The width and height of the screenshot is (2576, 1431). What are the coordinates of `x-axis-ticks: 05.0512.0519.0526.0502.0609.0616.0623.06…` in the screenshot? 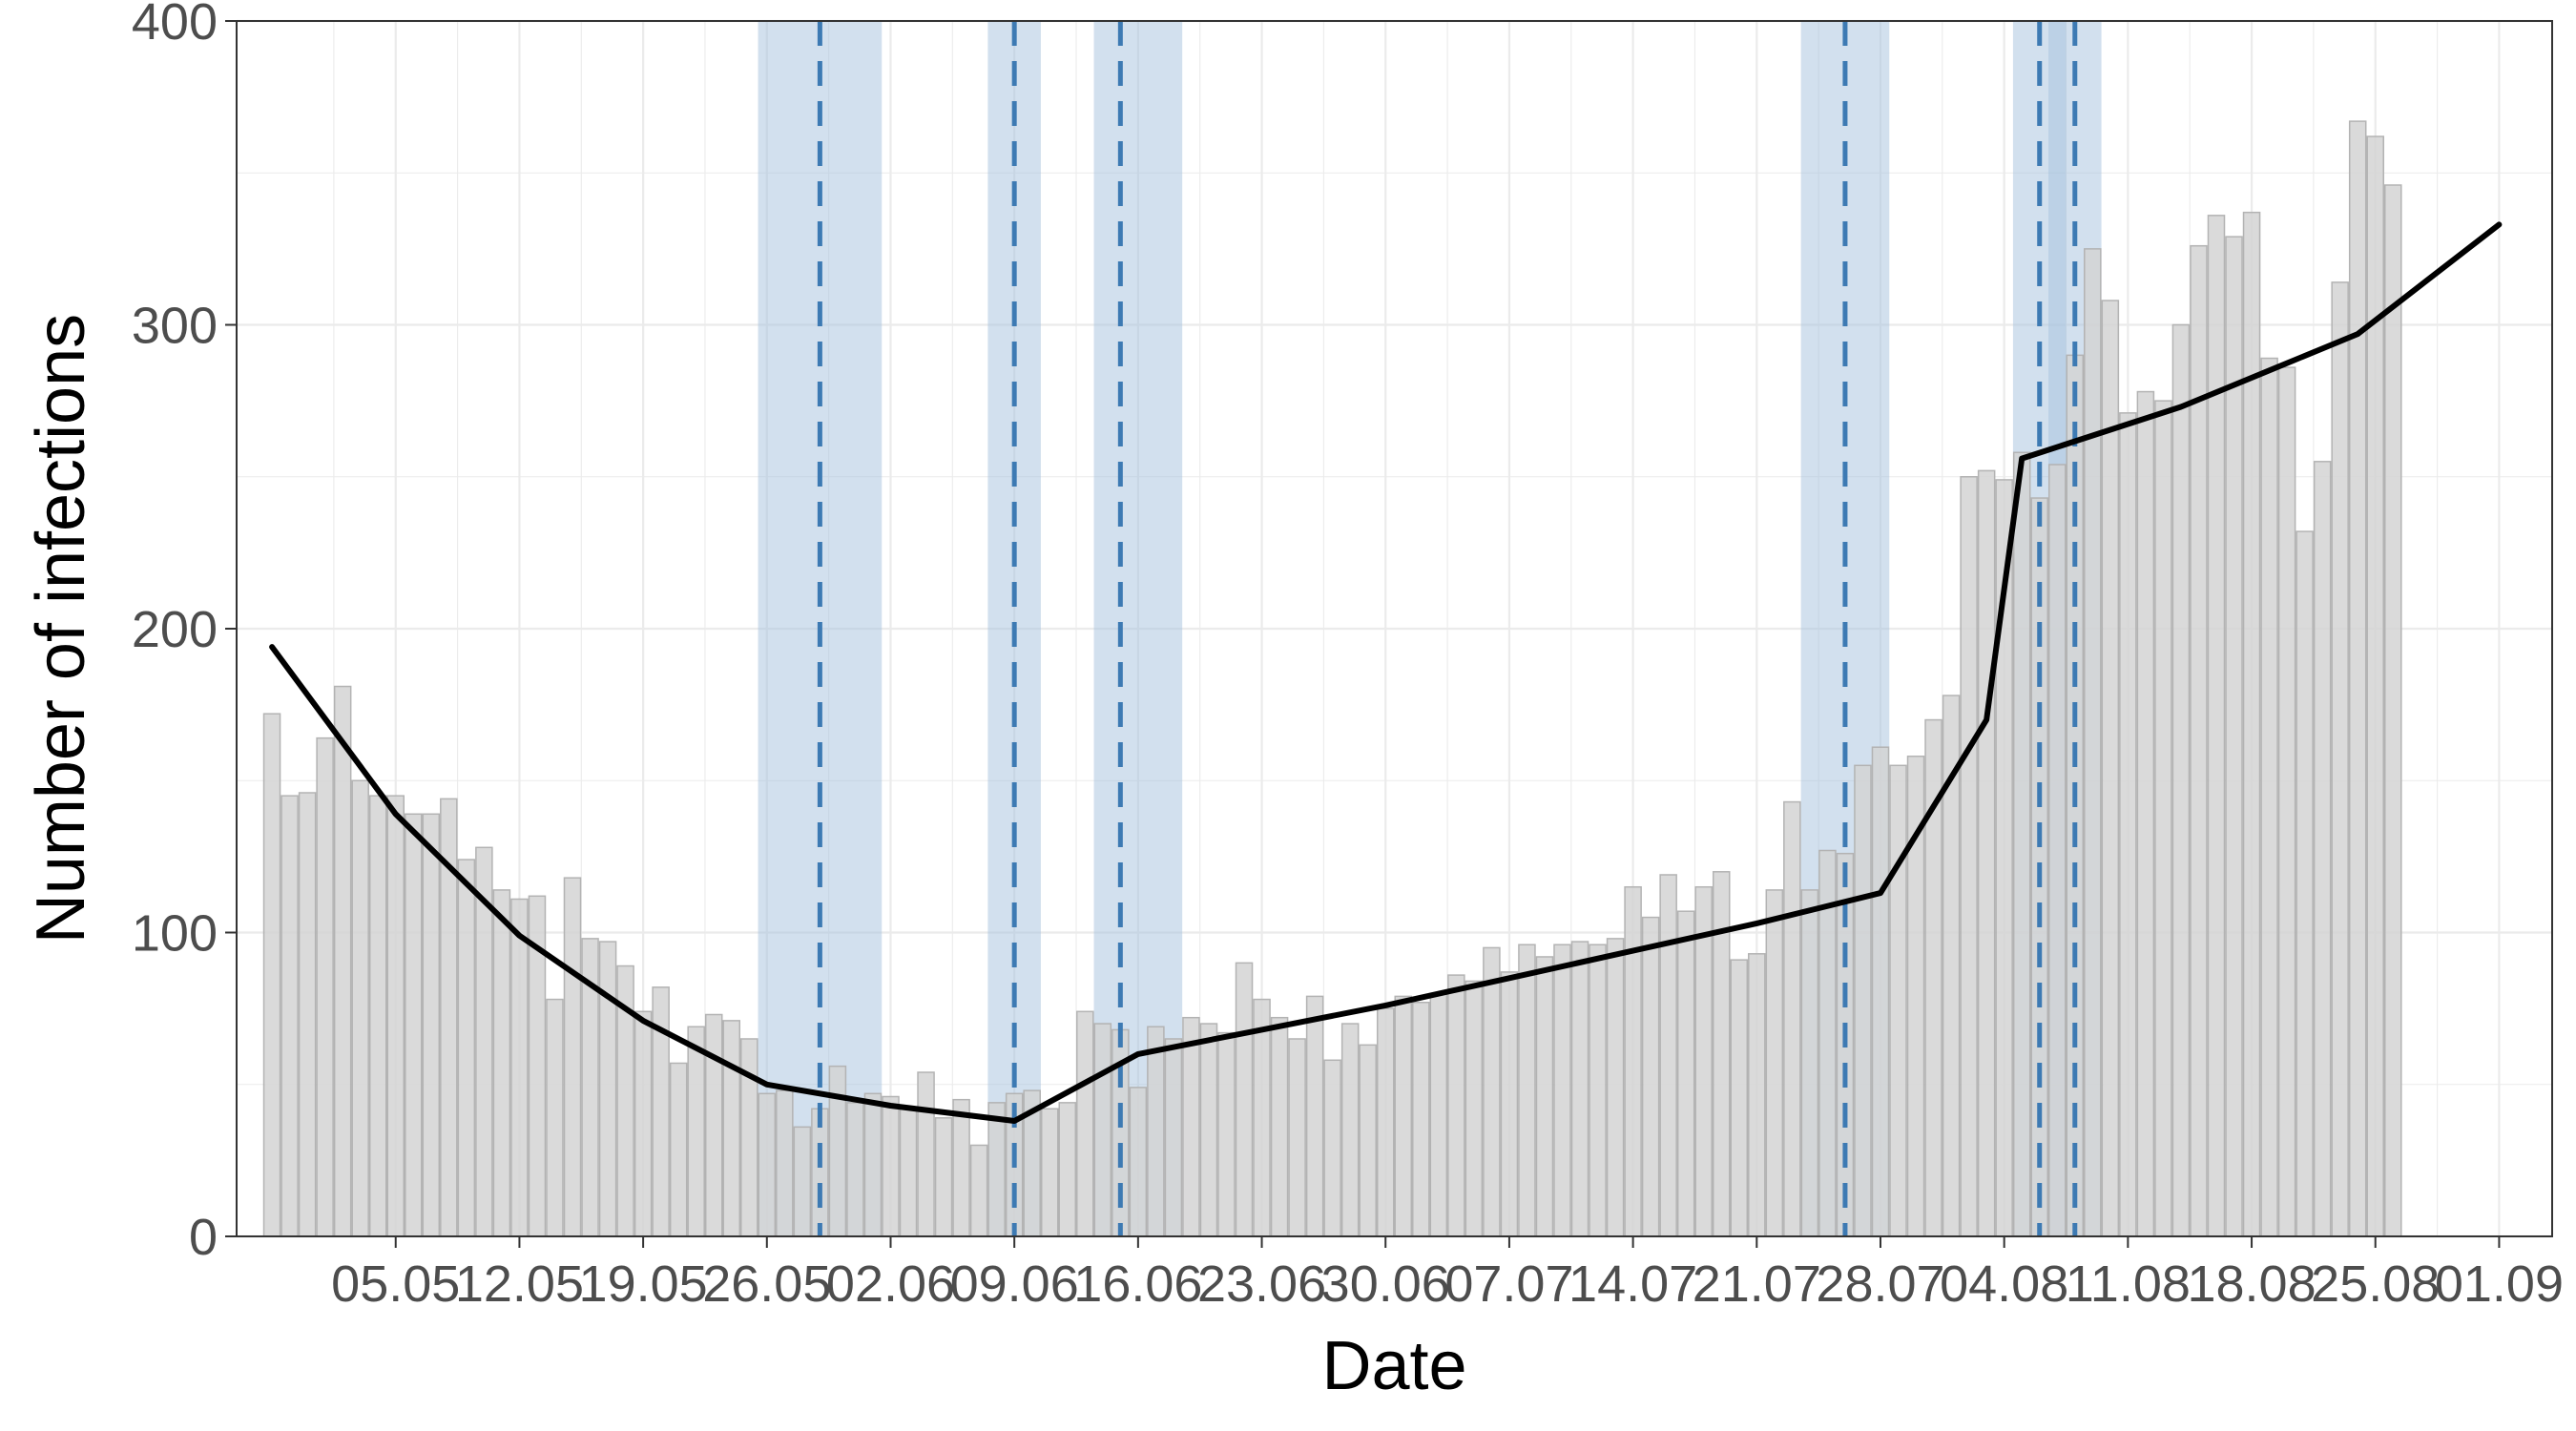 It's located at (1447, 1275).